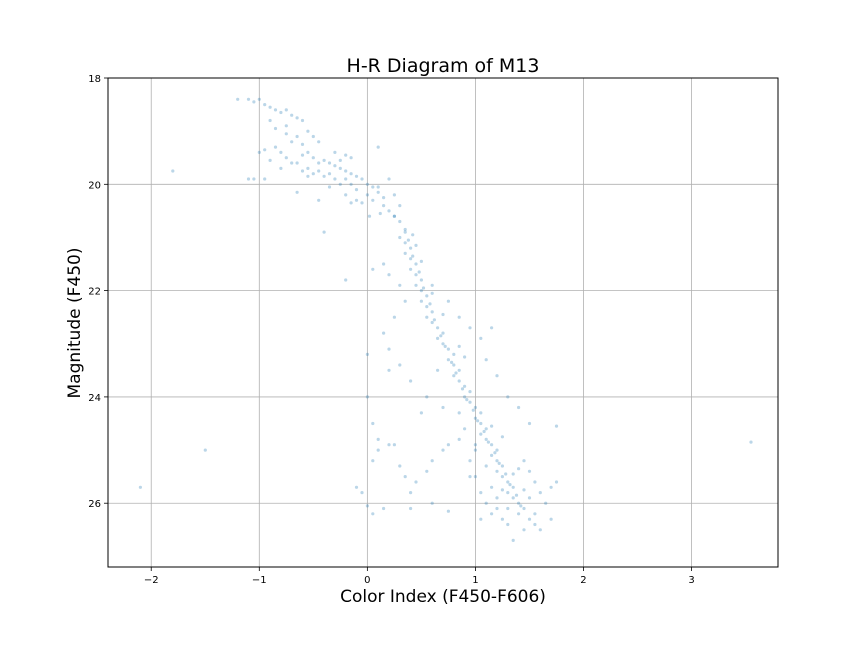  I want to click on y-tick-label: 26, so click(94, 504).